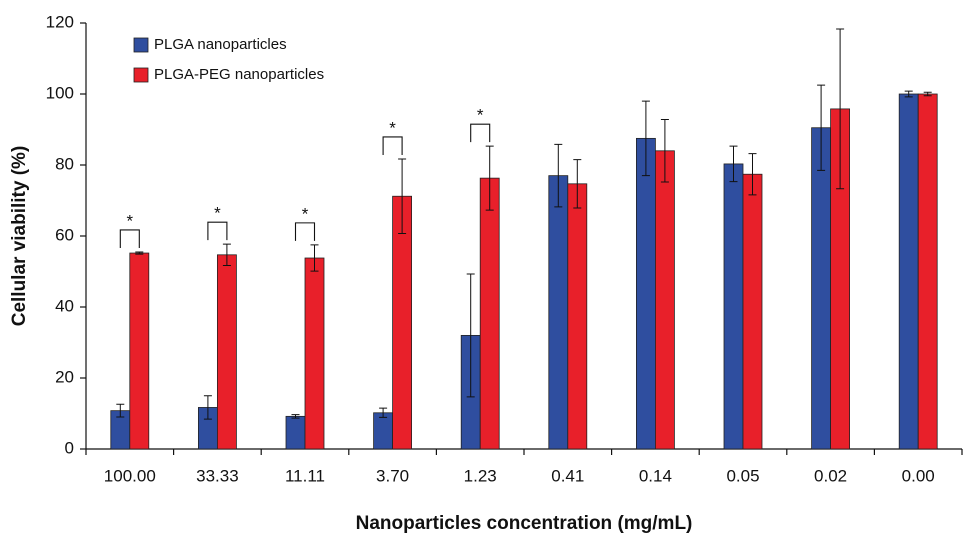  I want to click on x-tick-label: 3.70, so click(392, 475).